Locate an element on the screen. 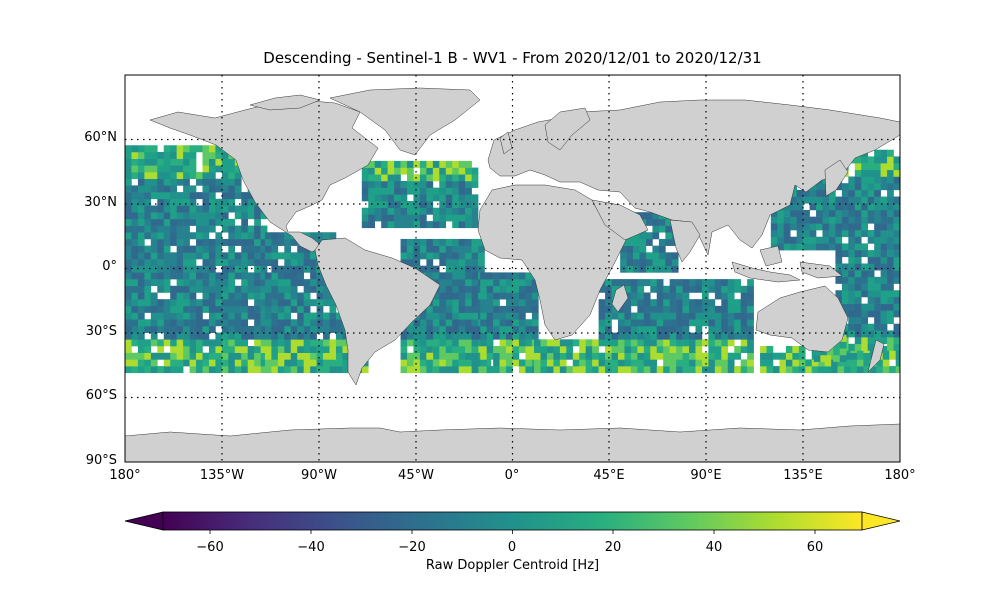  new-guinea is located at coordinates (821, 270).